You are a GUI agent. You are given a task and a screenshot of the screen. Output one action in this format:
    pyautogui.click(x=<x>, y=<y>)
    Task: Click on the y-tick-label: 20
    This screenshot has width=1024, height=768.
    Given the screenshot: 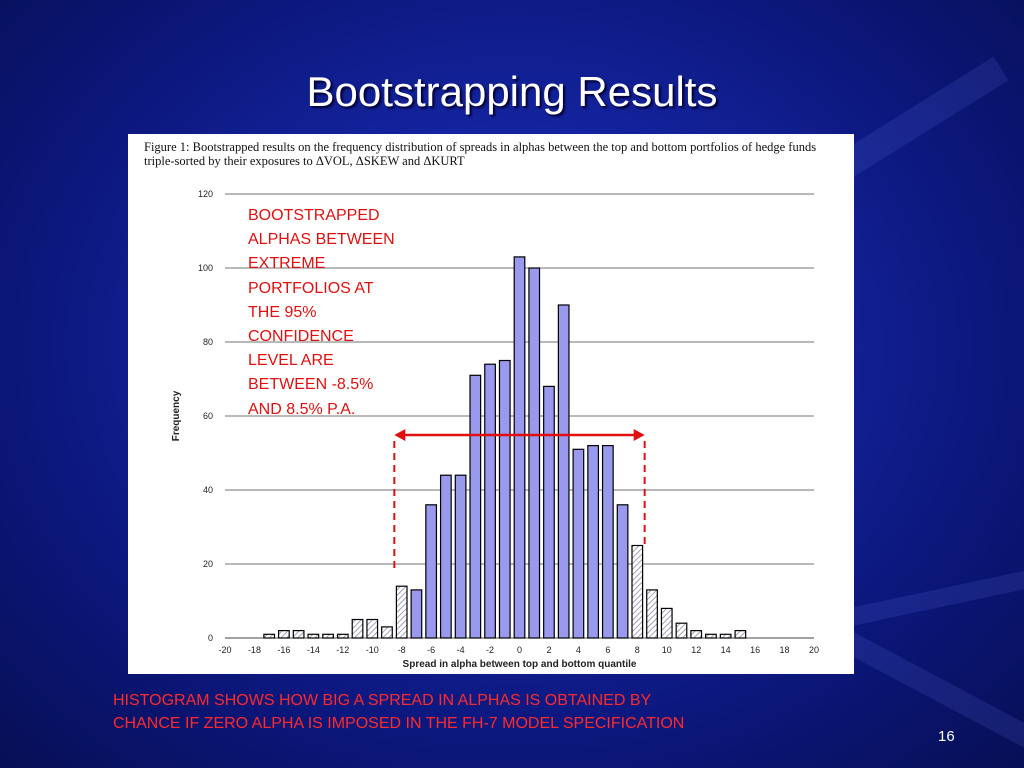 What is the action you would take?
    pyautogui.click(x=208, y=564)
    